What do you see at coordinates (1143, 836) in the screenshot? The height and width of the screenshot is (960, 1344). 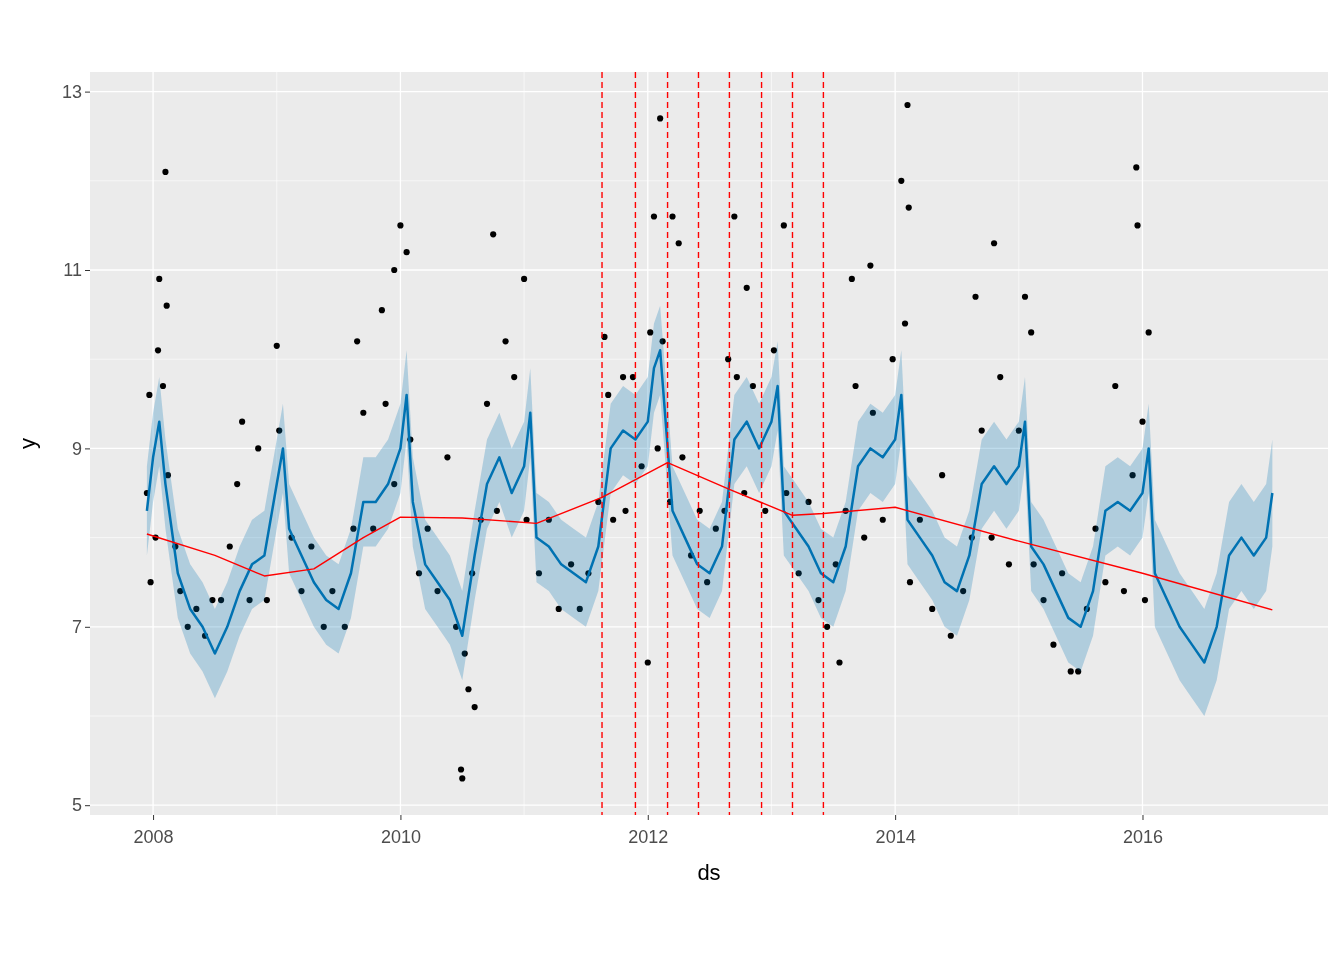 I see `x-tick-label: 2016` at bounding box center [1143, 836].